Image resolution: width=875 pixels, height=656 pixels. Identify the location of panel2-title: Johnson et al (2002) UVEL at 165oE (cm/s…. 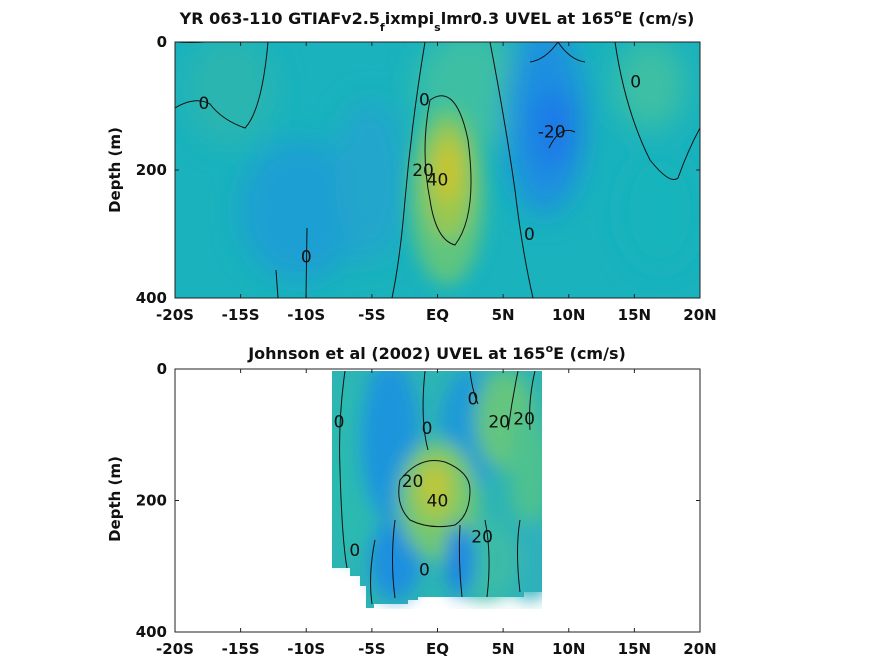
(436, 352).